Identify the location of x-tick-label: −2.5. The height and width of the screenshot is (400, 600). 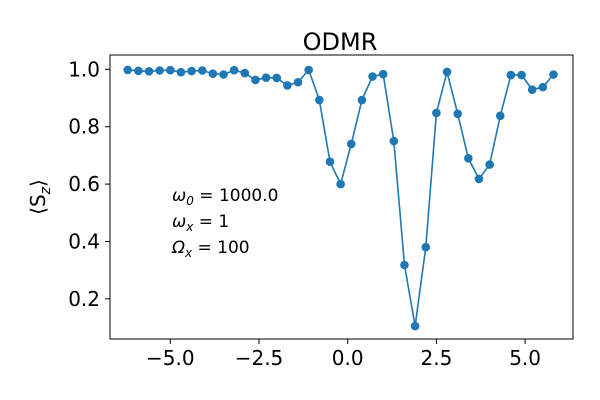
(259, 358).